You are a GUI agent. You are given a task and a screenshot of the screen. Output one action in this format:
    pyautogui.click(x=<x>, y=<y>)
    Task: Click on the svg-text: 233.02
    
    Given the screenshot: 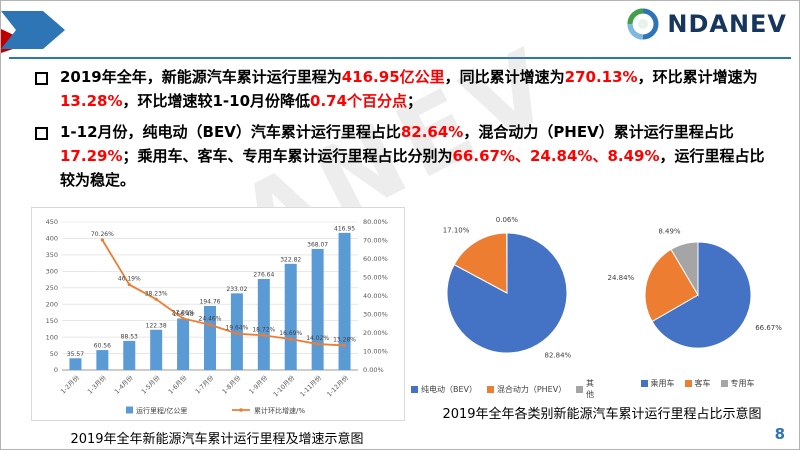 What is the action you would take?
    pyautogui.click(x=236, y=289)
    